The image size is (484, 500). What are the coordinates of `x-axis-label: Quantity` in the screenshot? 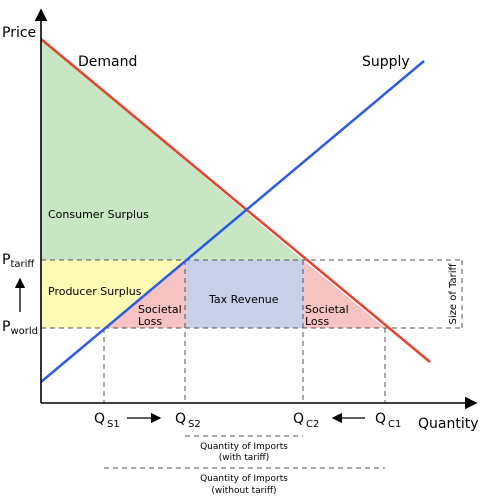 It's located at (448, 424).